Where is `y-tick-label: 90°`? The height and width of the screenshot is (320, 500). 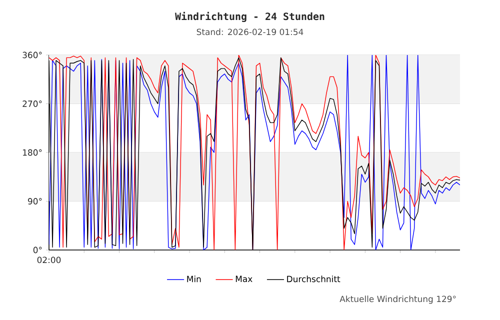
y-tick-label: 90° is located at coordinates (35, 201).